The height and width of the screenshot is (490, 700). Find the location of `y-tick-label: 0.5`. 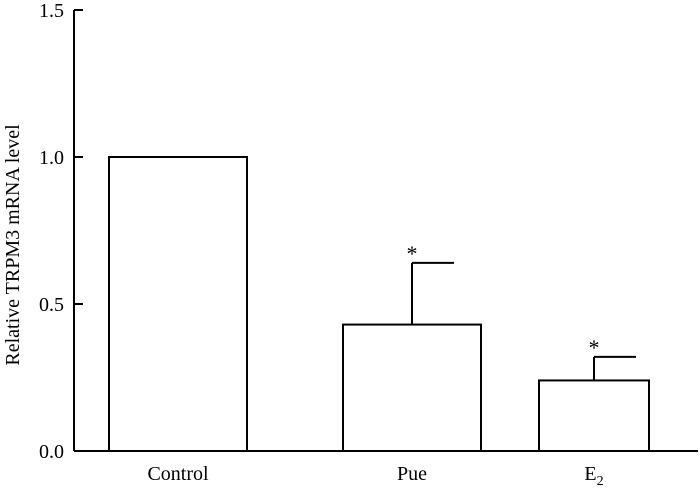

y-tick-label: 0.5 is located at coordinates (51, 305).